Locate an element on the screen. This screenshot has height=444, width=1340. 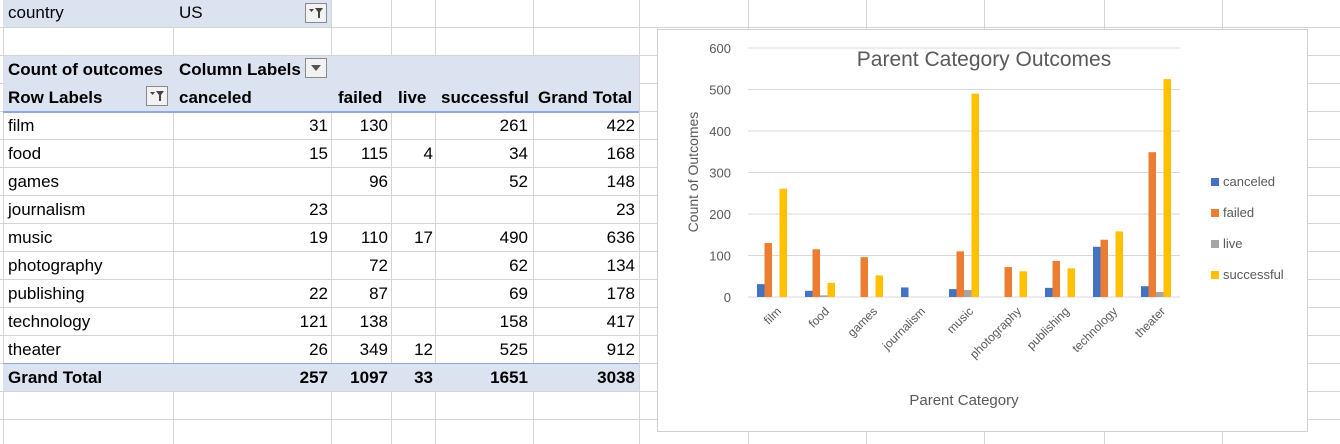
y-tick-label: 300 is located at coordinates (720, 173).